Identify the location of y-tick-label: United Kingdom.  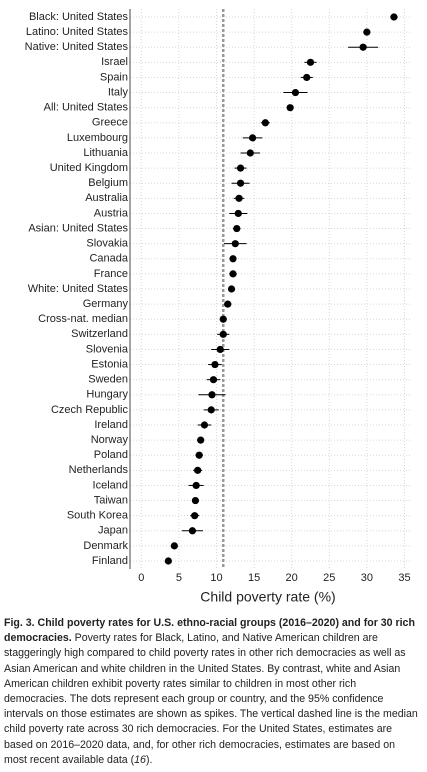
(89, 168).